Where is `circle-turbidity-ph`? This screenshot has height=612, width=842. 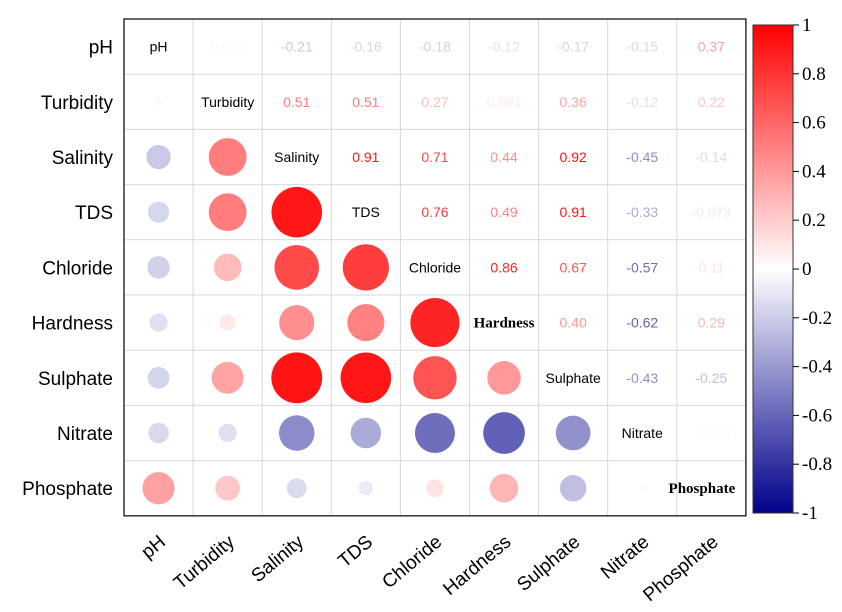 circle-turbidity-ph is located at coordinates (158, 101).